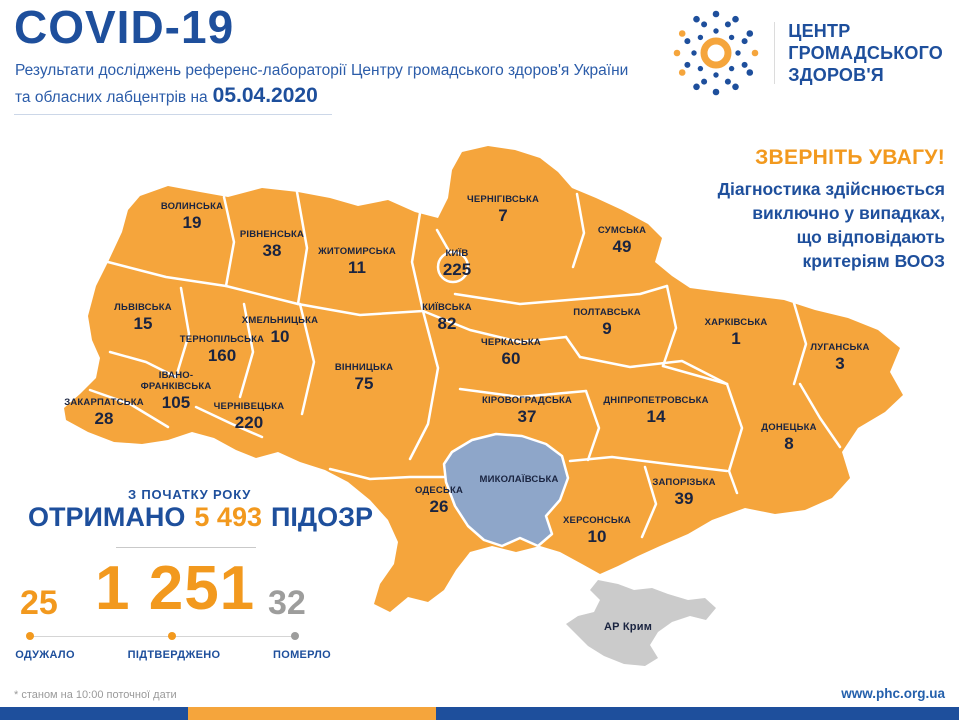 This screenshot has height=720, width=959. I want to click on notice-line: що відповідають, so click(870, 237).